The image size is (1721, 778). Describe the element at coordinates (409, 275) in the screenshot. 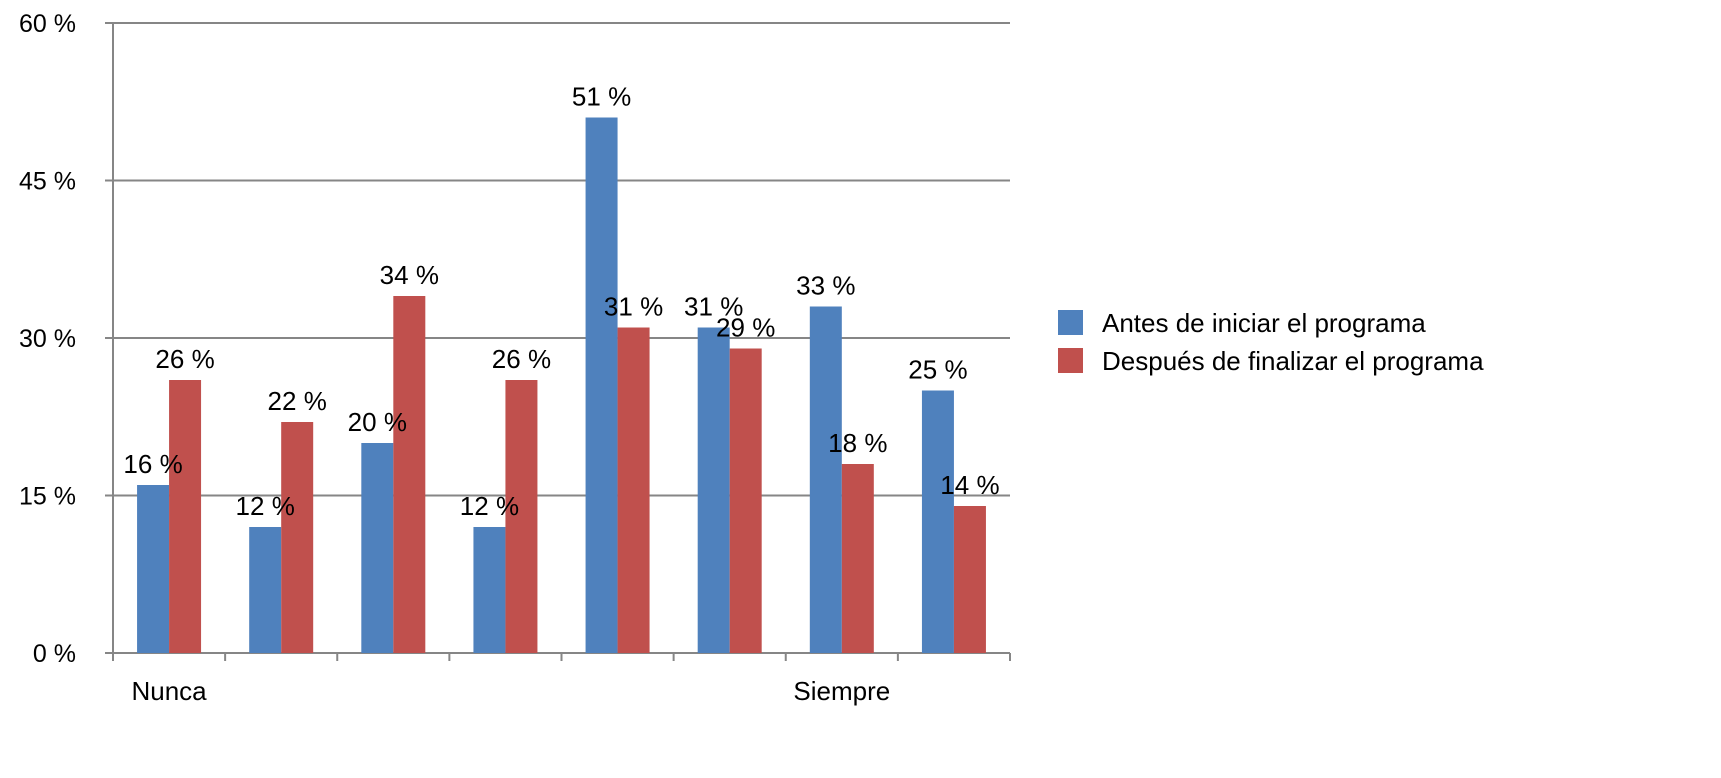

I see `data-label: 34 %` at that location.